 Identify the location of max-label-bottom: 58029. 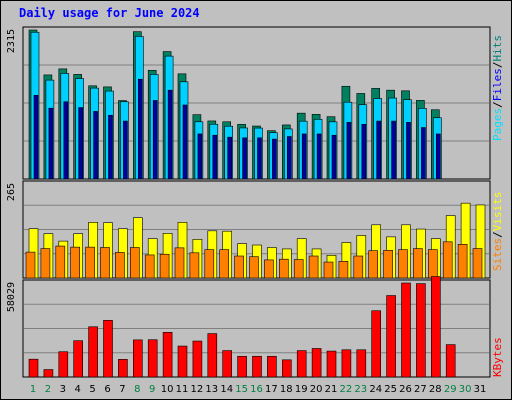
(11, 297).